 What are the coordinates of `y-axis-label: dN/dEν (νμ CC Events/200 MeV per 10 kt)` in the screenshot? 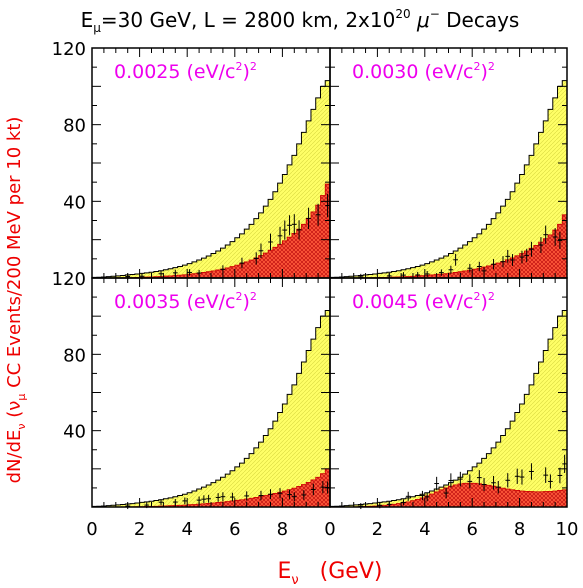 It's located at (16, 300).